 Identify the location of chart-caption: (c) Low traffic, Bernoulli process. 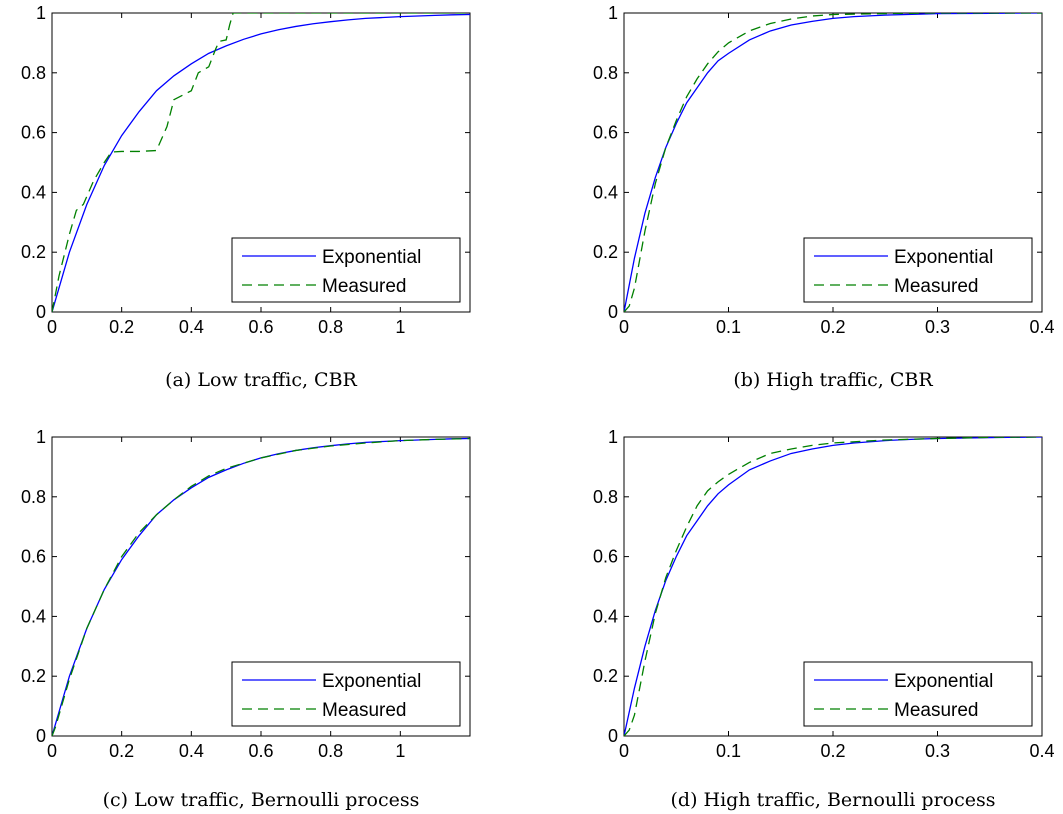
(261, 800).